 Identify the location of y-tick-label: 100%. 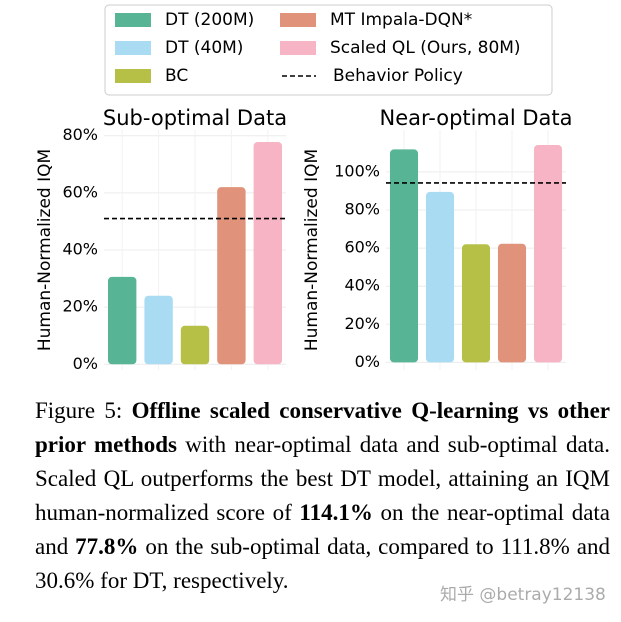
(357, 170).